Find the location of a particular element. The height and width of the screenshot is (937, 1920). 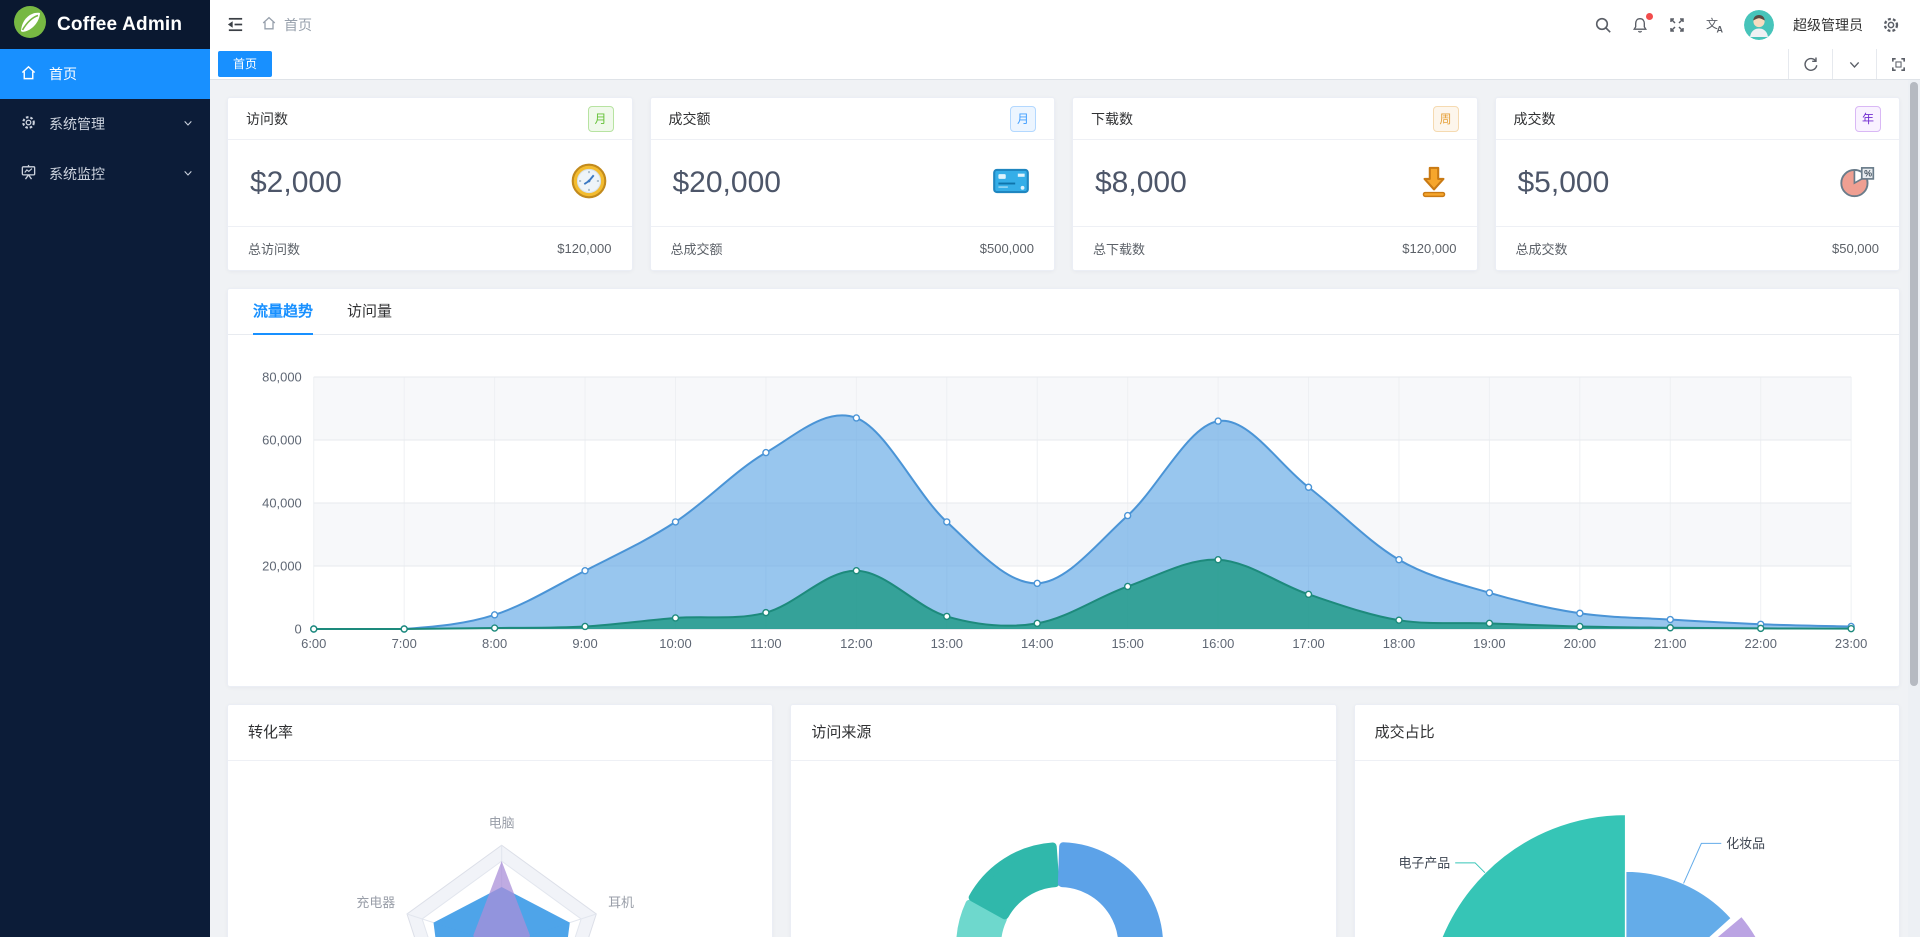

notification-bell-icon is located at coordinates (1642, 23).